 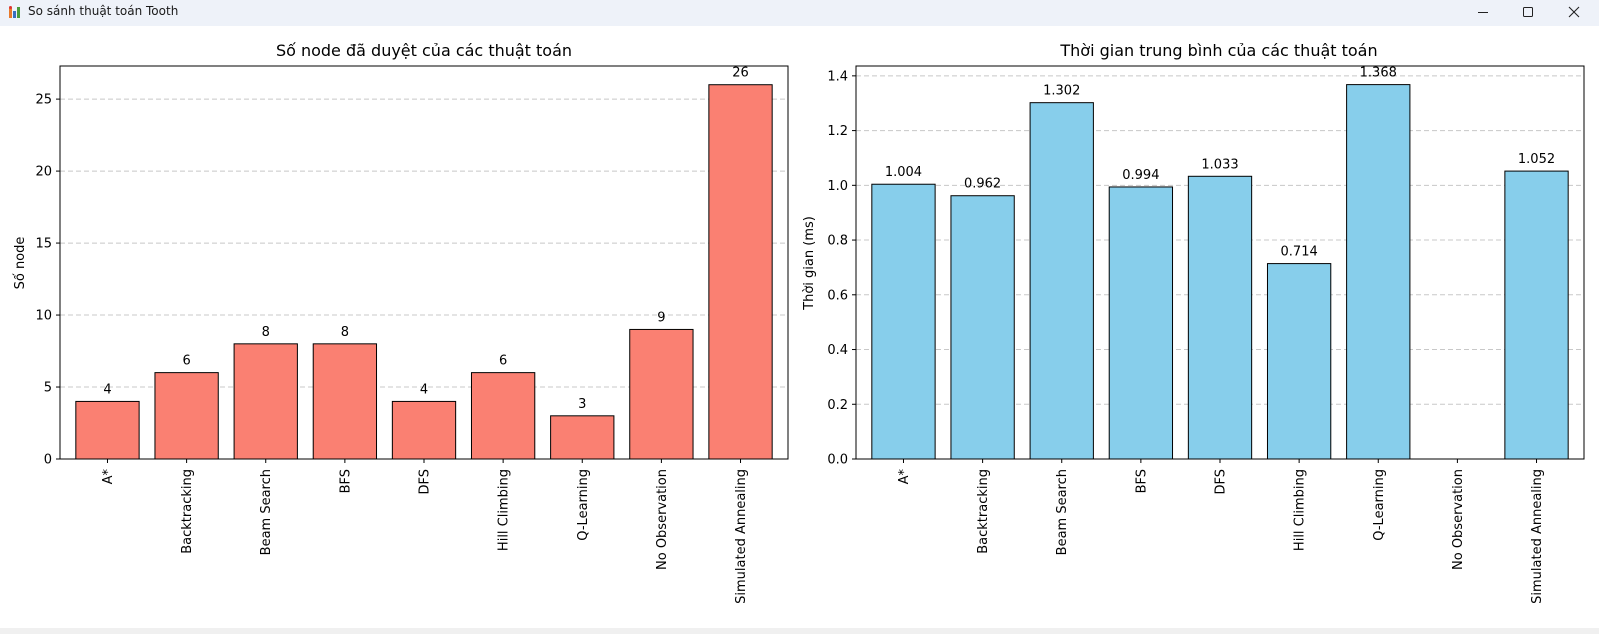 I want to click on y-tick-label: 25, so click(x=43, y=100).